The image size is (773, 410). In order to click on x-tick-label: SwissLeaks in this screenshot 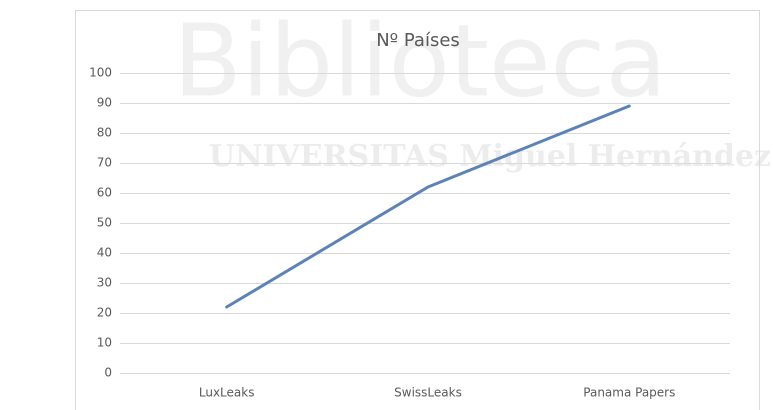, I will do `click(428, 393)`.